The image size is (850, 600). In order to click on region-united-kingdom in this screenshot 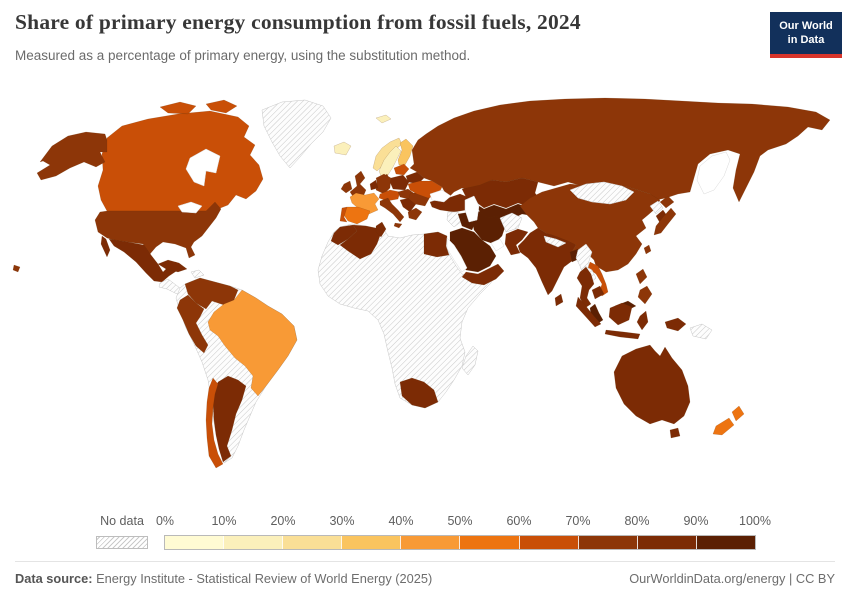, I will do `click(358, 184)`.